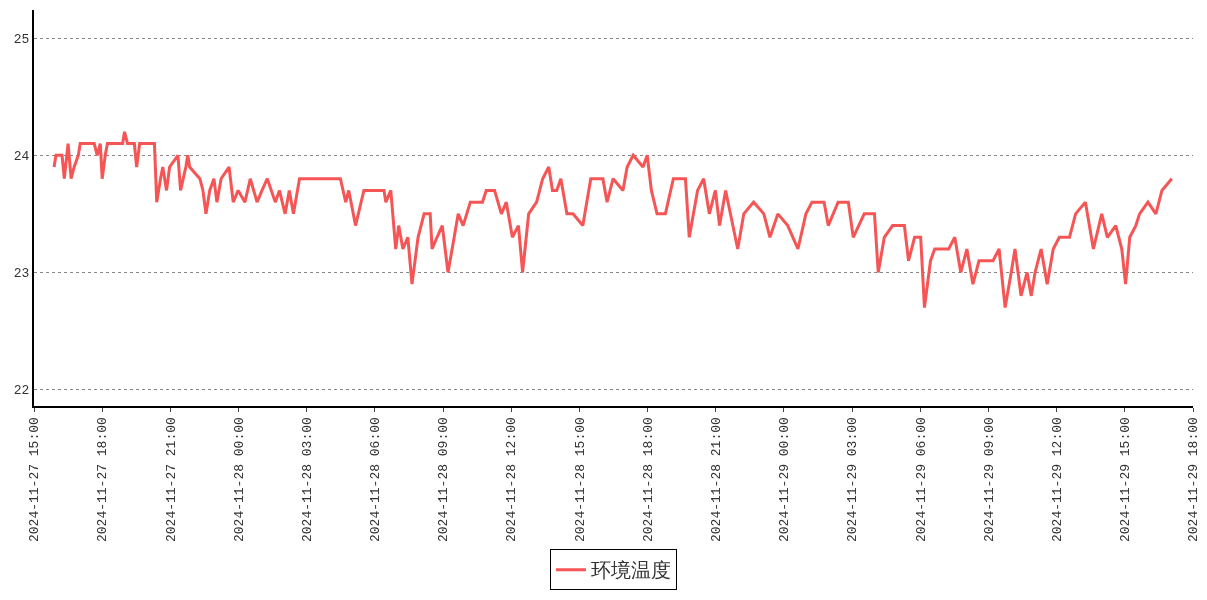  What do you see at coordinates (1194, 480) in the screenshot?
I see `x-tick-label: 2024-11-29 18:00` at bounding box center [1194, 480].